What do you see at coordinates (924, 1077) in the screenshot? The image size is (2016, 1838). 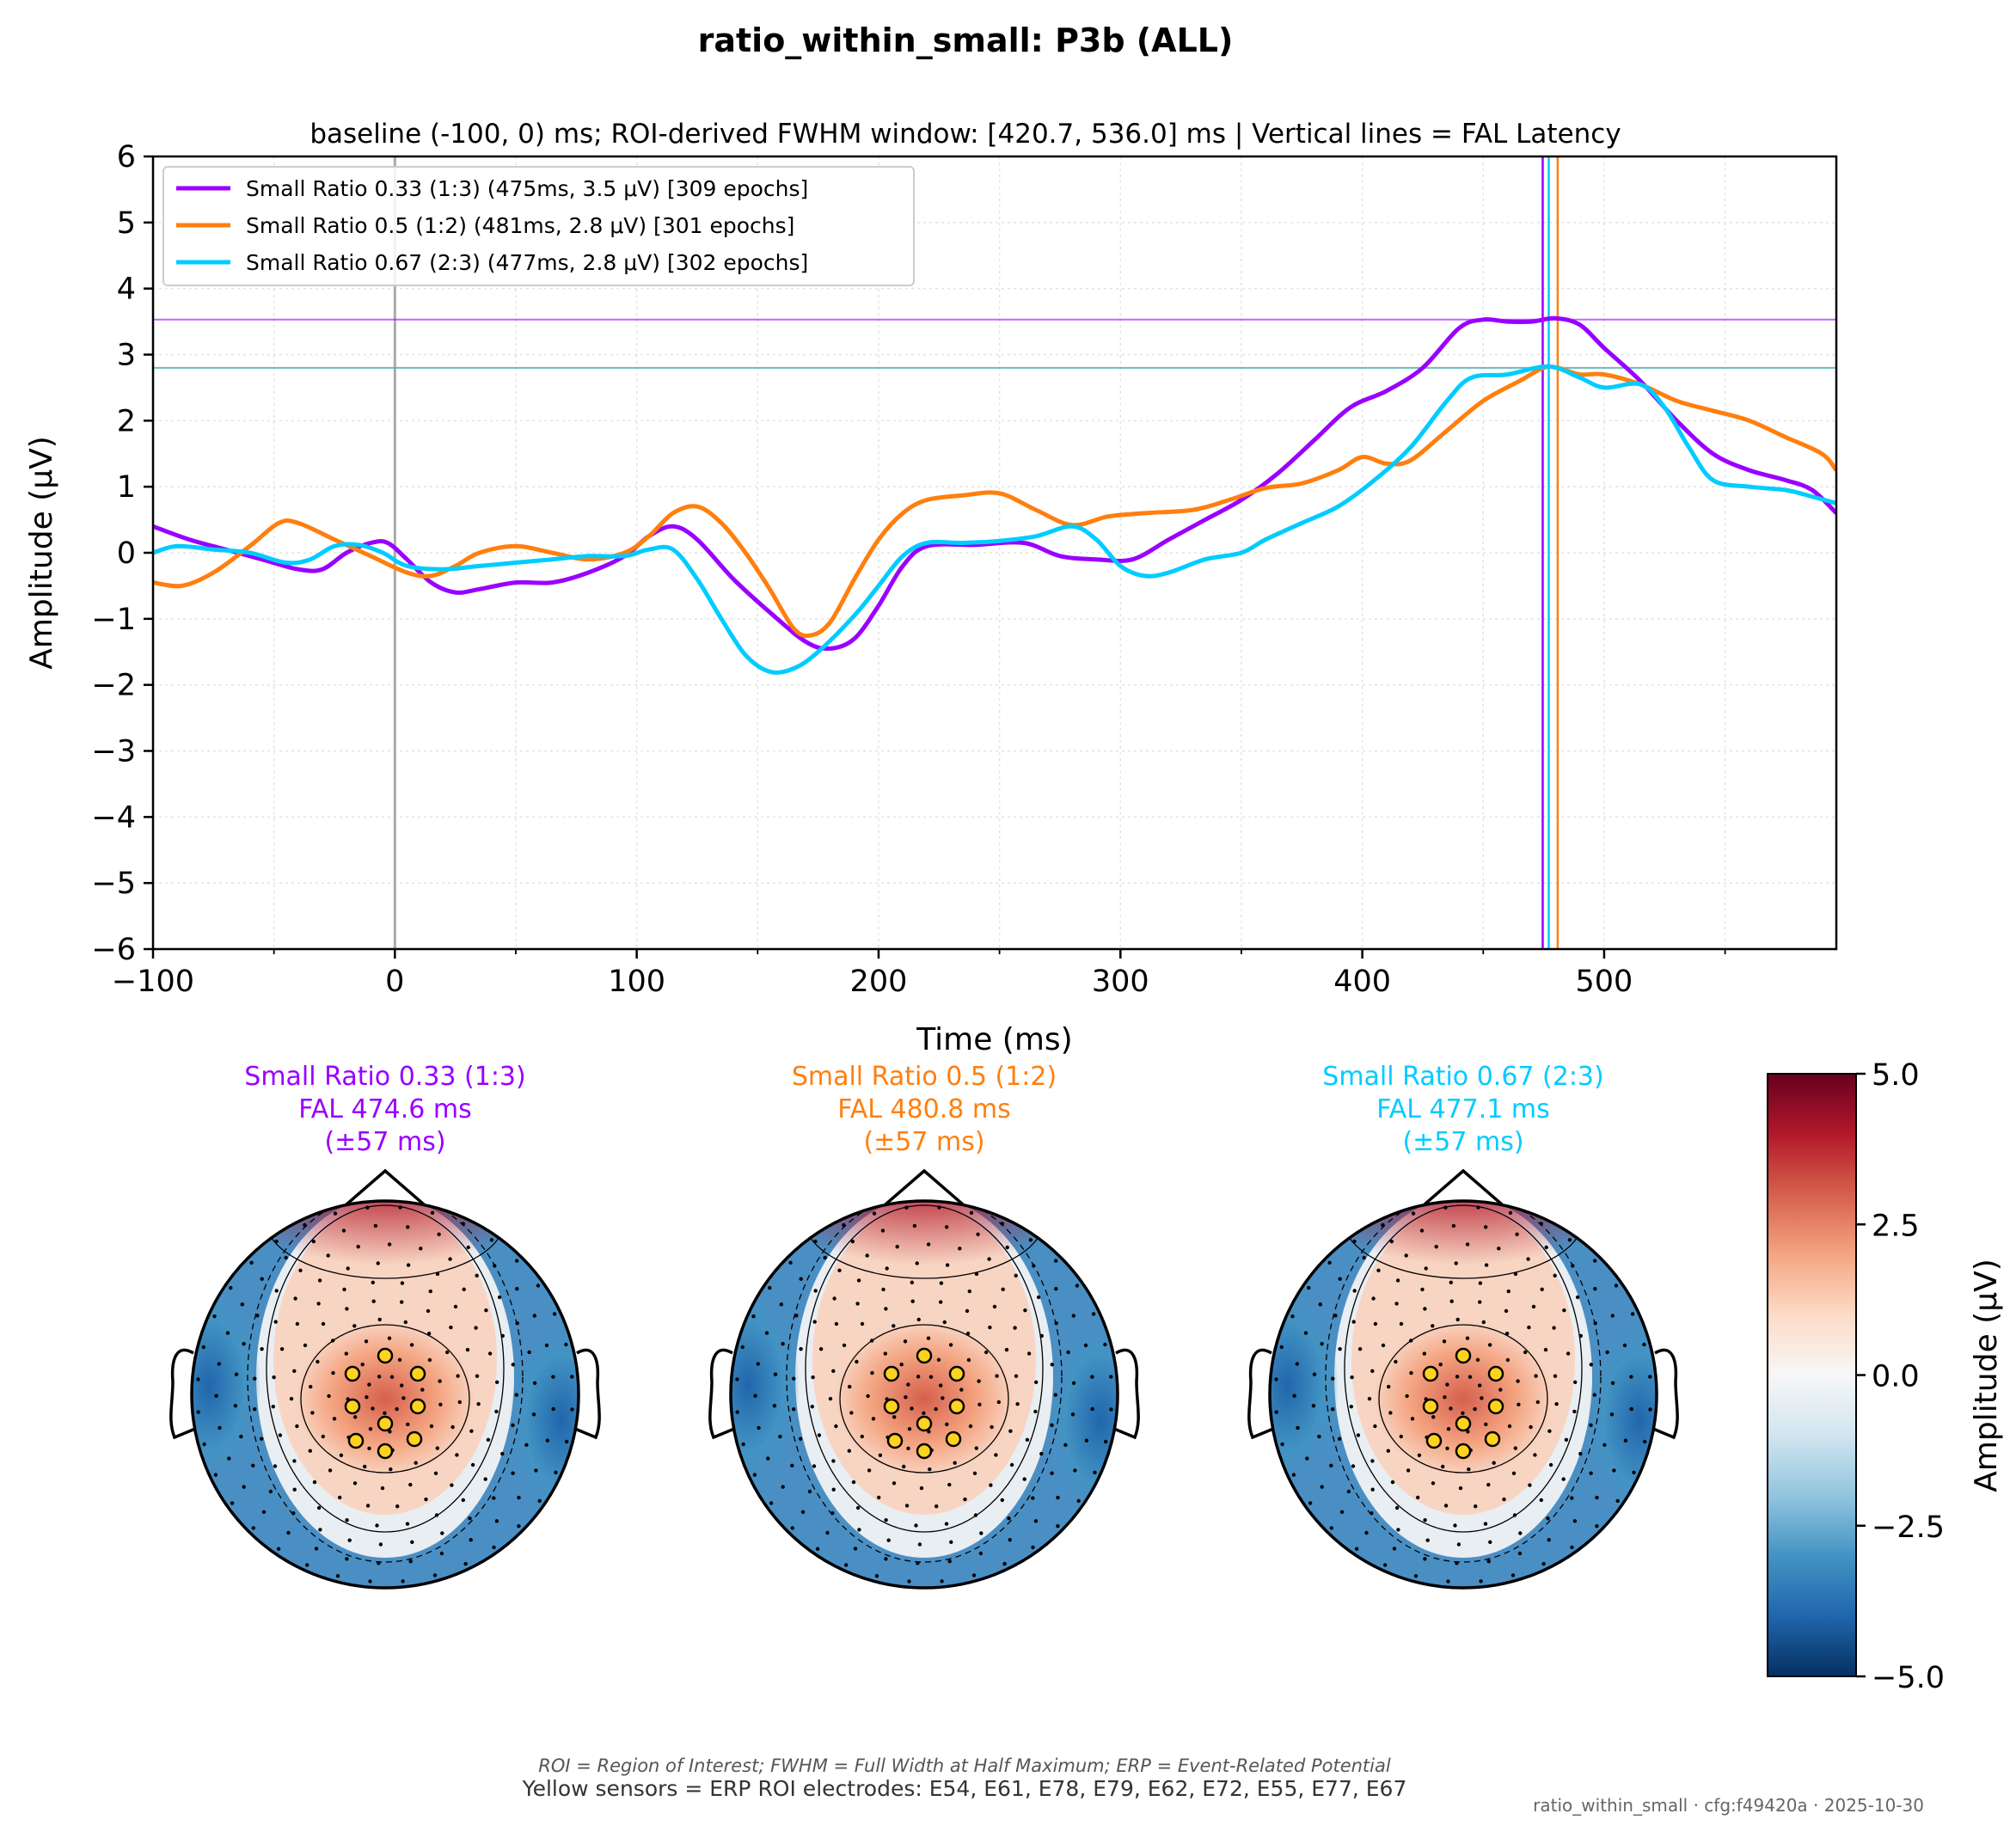 I see `topomap-title: Small Ratio 0.5 (1:2)` at bounding box center [924, 1077].